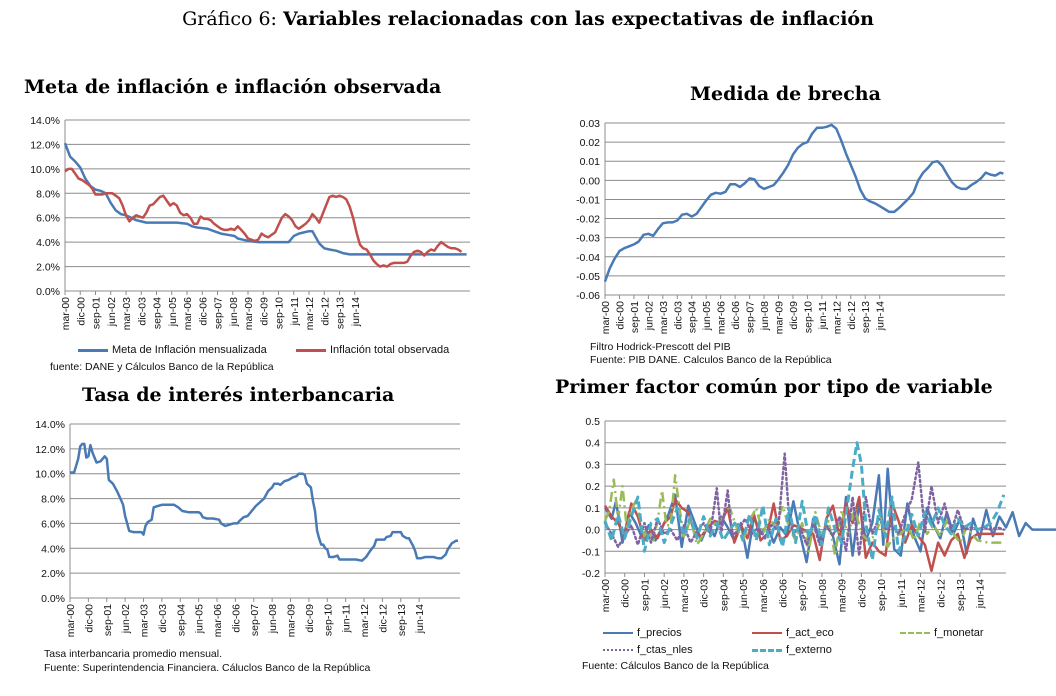  Describe the element at coordinates (263, 217) in the screenshot. I see `series-line-inflaci-n-total-observada` at that location.